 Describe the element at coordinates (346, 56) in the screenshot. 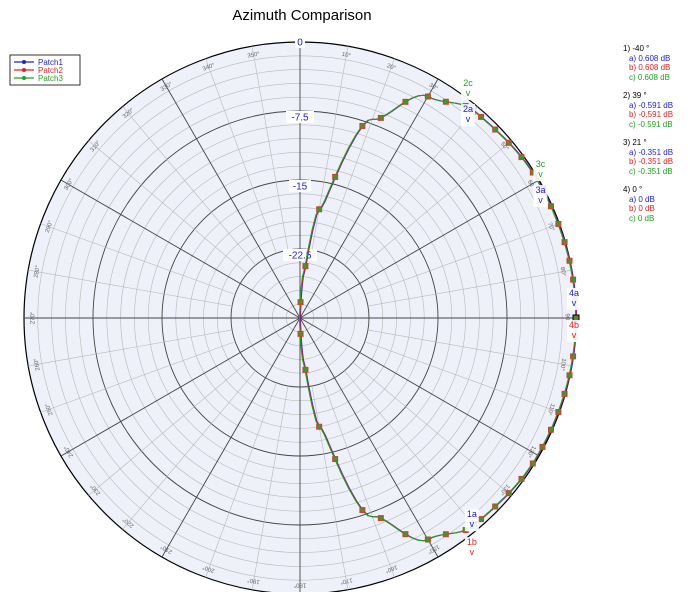

I see `angle-tick-label: 10°` at that location.